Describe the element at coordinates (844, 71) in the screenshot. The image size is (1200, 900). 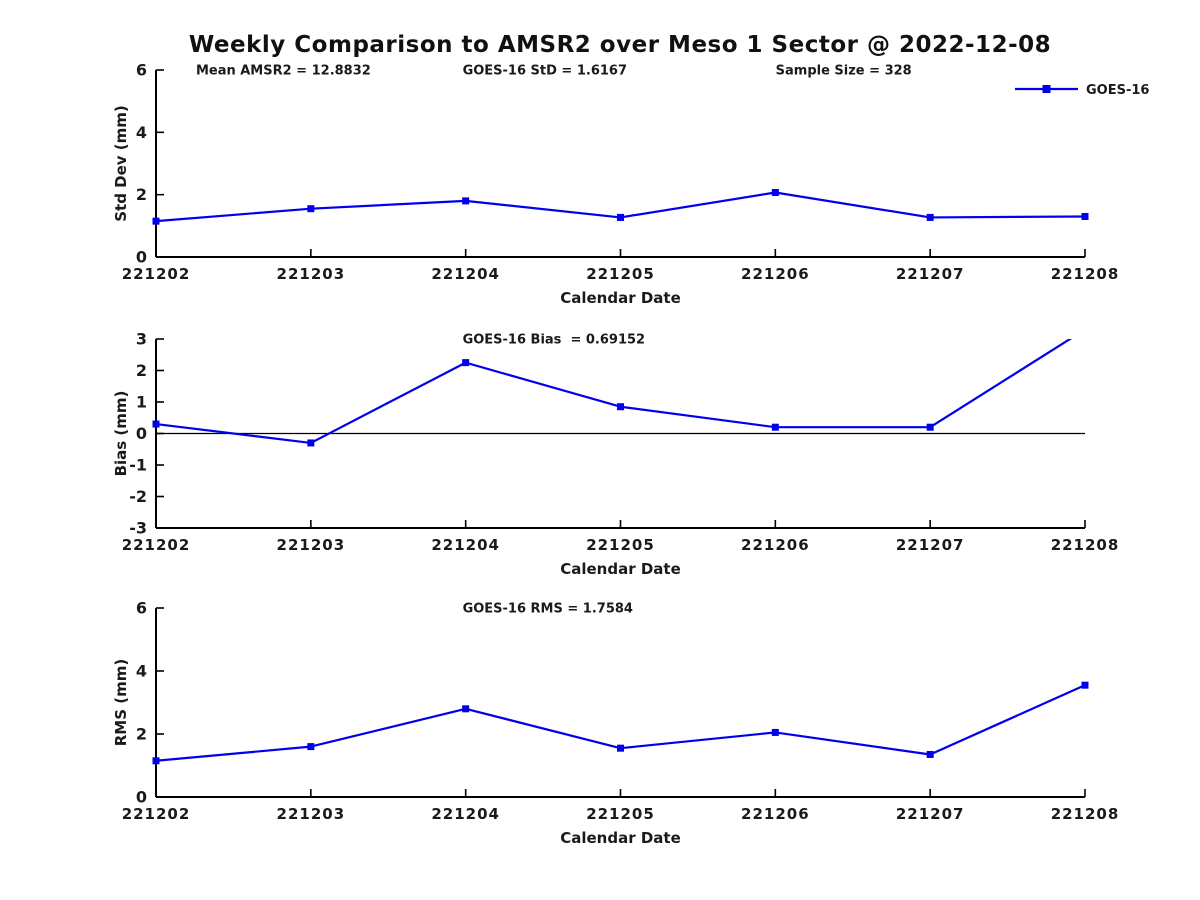
I see `stat-annotation: Sample Size = 328` at that location.